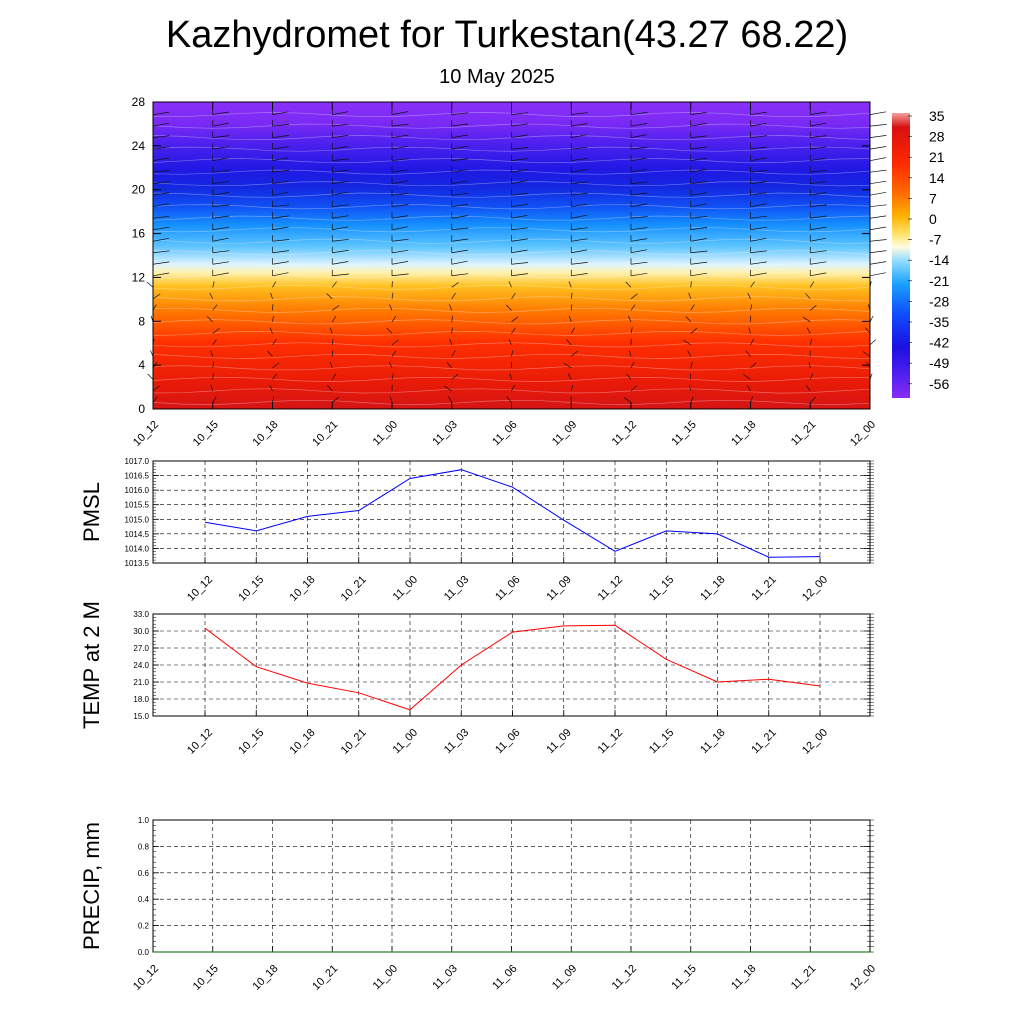  What do you see at coordinates (144, 952) in the screenshot?
I see `y-tick-label: 0.0` at bounding box center [144, 952].